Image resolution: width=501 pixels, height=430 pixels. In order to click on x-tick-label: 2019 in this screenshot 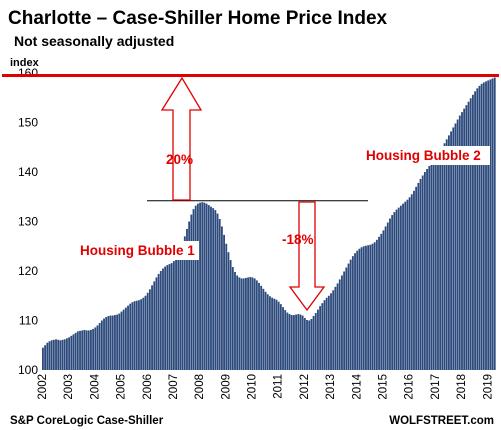, I will do `click(488, 387)`.